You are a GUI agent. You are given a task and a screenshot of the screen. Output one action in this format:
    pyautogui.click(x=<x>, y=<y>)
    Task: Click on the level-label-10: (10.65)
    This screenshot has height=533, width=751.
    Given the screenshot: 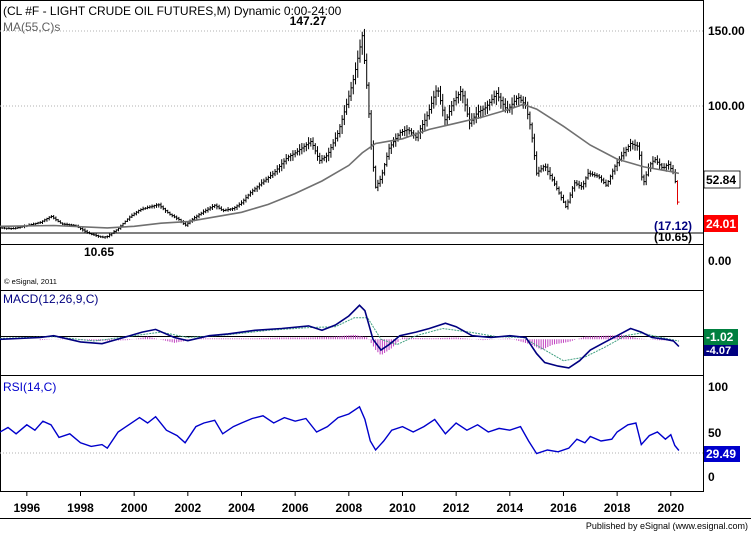 What is the action you would take?
    pyautogui.click(x=673, y=237)
    